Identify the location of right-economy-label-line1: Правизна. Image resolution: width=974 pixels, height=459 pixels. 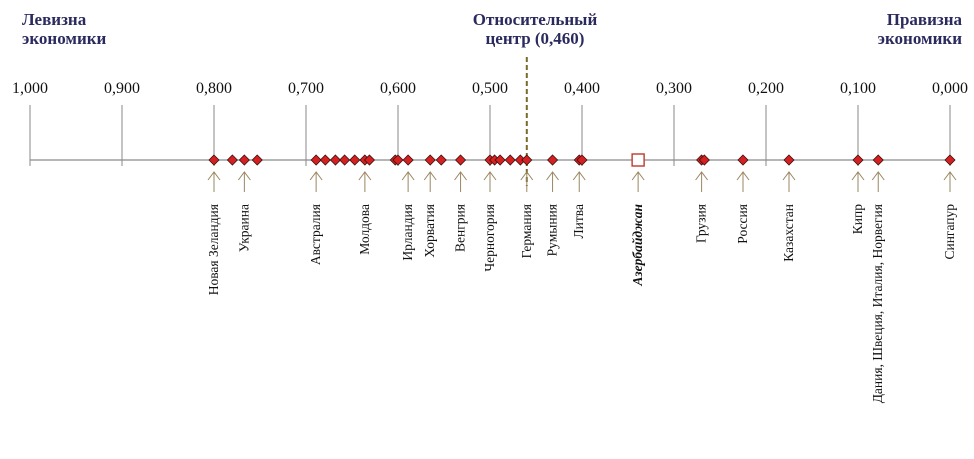
(924, 19).